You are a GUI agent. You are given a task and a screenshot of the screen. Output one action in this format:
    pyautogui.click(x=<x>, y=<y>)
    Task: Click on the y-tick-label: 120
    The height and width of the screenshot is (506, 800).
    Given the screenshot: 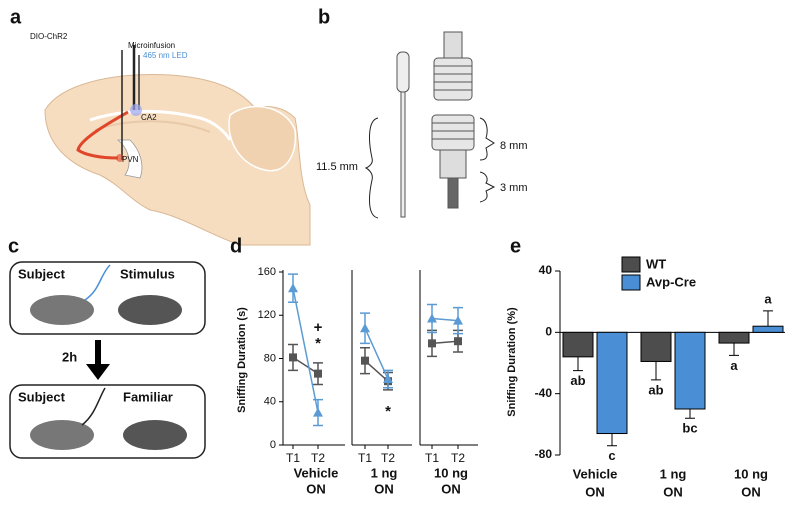 What is the action you would take?
    pyautogui.click(x=267, y=315)
    